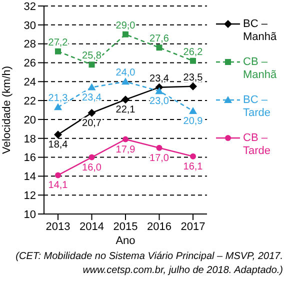 The width and height of the screenshot is (287, 287). Describe the element at coordinates (30, 64) in the screenshot. I see `y-tick-label: 26` at that location.